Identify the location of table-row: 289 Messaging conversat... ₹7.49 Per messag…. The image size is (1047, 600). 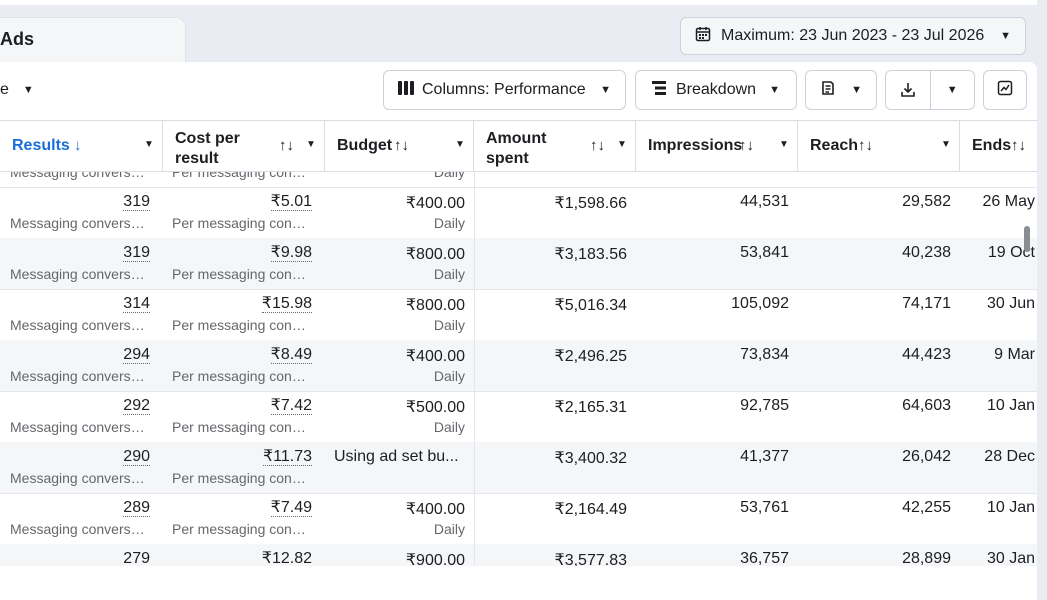
(518, 519).